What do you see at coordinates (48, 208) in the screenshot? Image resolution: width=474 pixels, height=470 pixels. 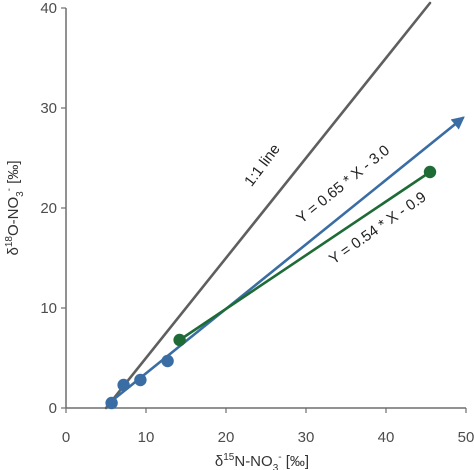 I see `y-tick-label: 20` at bounding box center [48, 208].